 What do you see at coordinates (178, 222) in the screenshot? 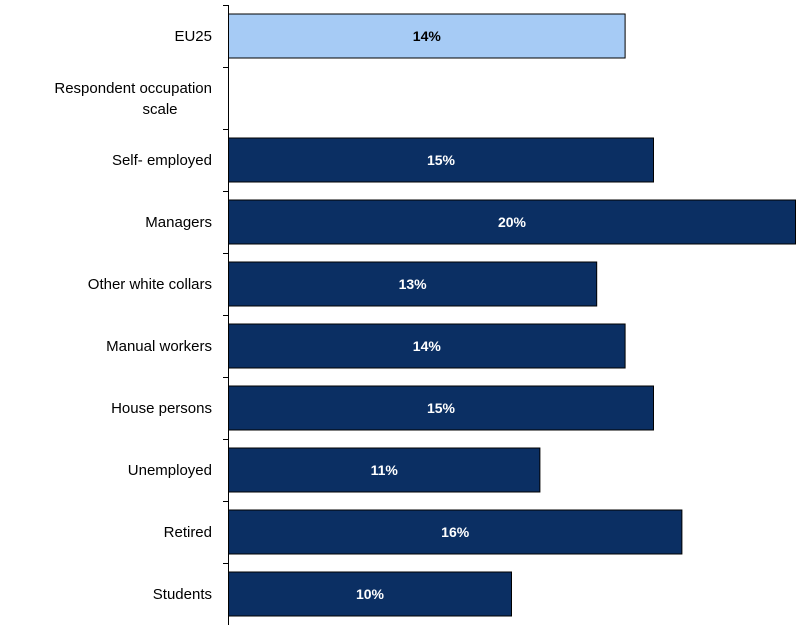
I see `category-label-3: Managers` at bounding box center [178, 222].